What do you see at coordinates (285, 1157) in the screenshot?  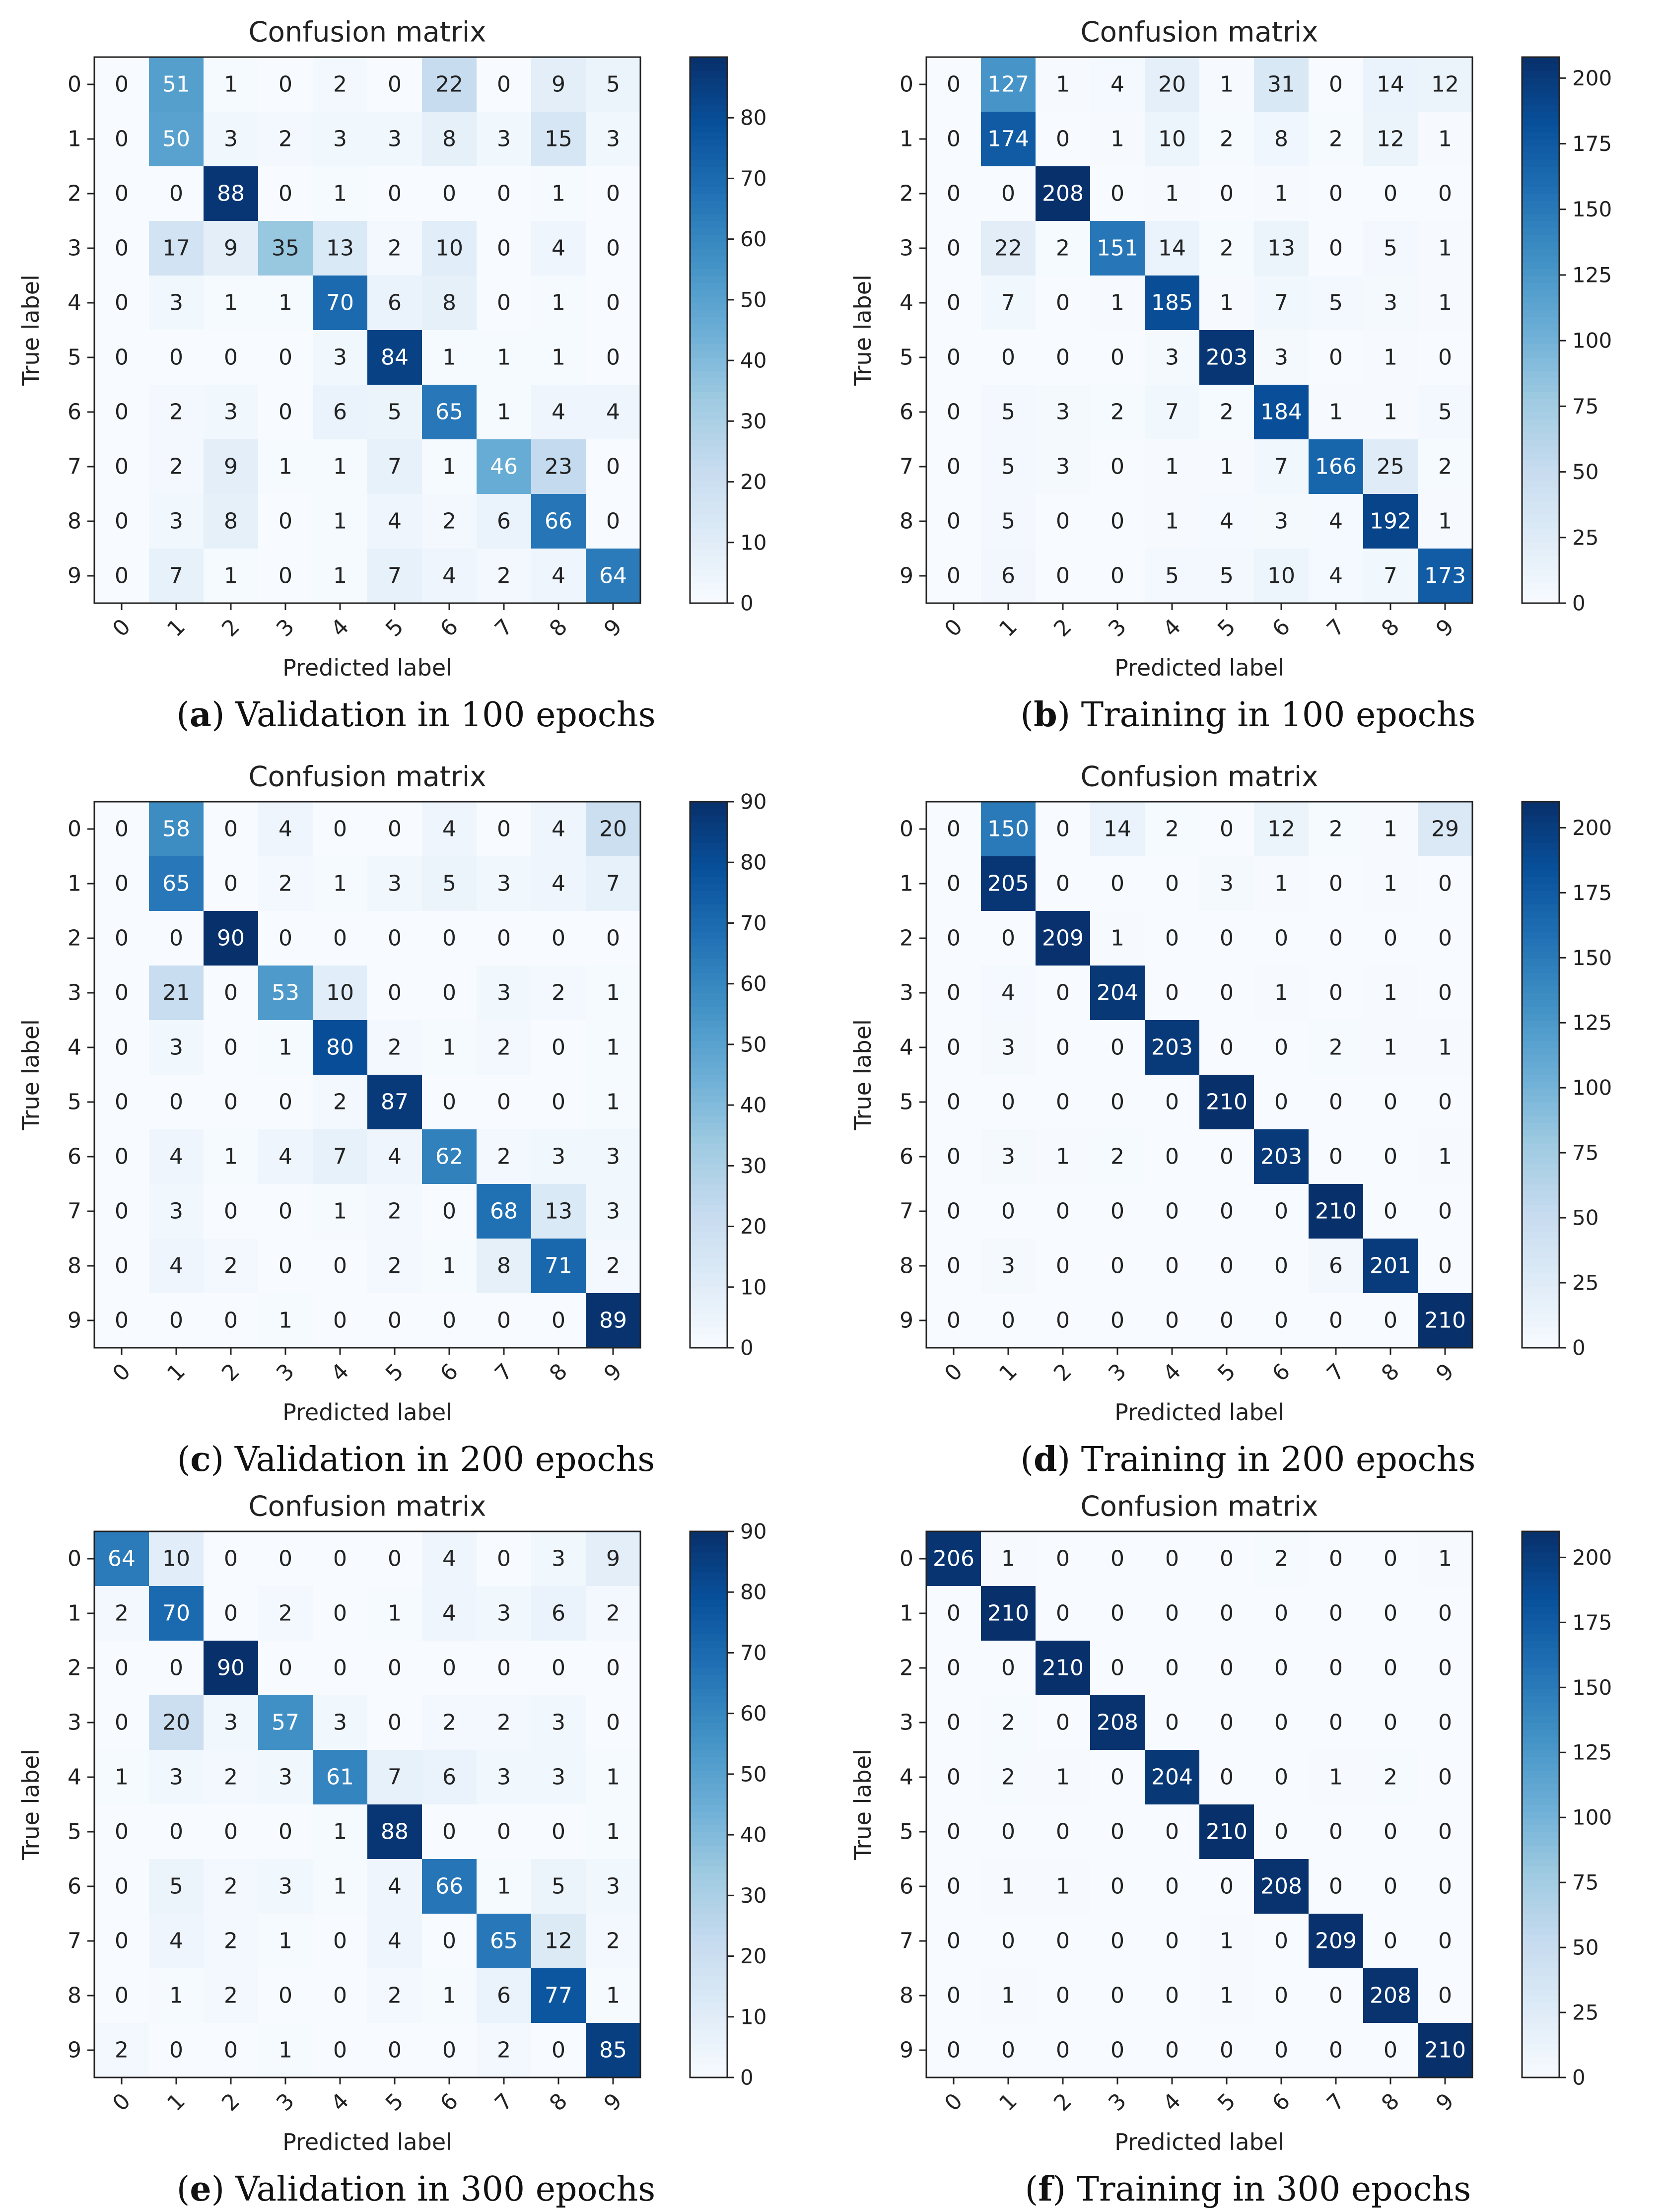 I see `cell-value-label: 4` at bounding box center [285, 1157].